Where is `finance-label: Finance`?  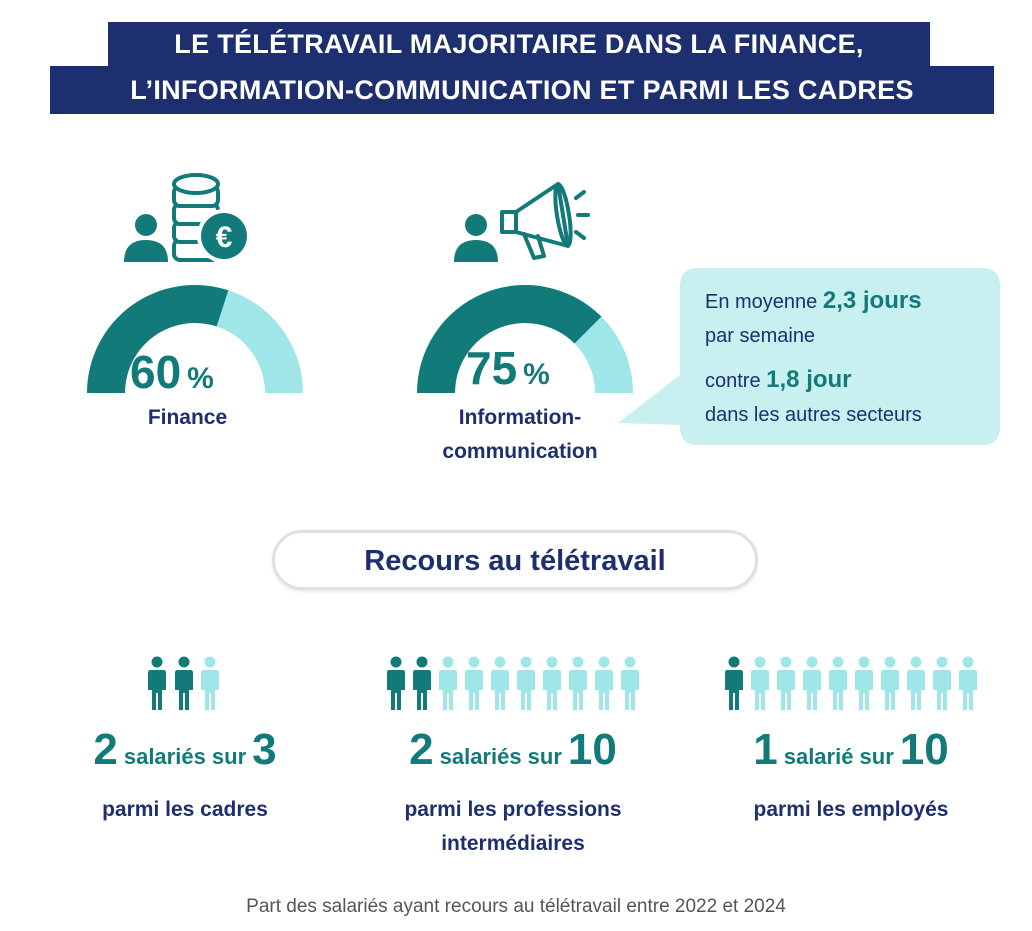 finance-label: Finance is located at coordinates (187, 417).